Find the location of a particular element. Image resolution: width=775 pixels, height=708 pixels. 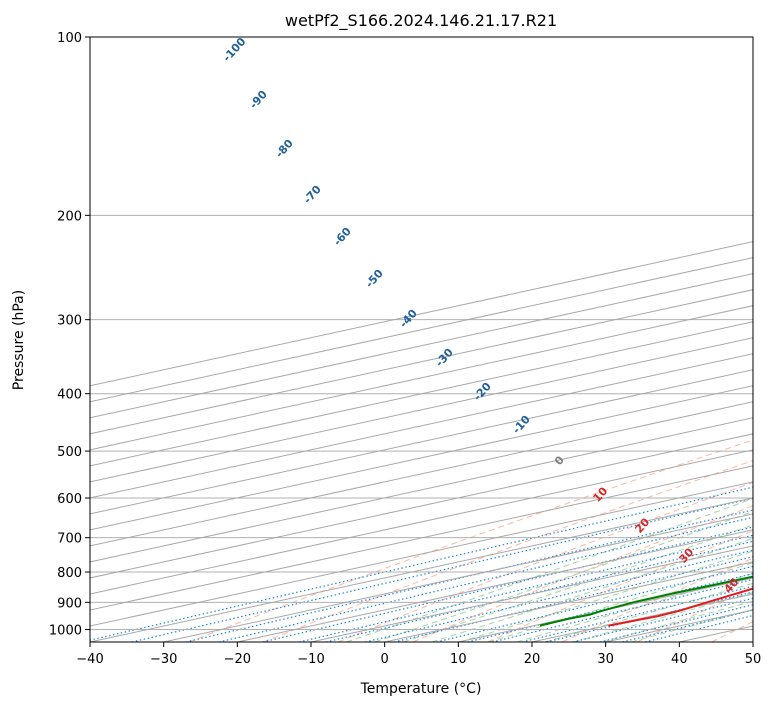

x-tick-label: 50 is located at coordinates (753, 659).